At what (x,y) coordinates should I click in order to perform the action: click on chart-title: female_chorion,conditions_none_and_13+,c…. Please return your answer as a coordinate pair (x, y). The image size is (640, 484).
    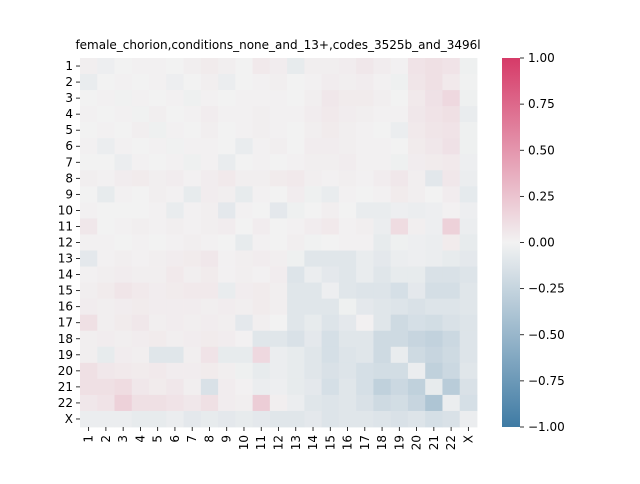
    Looking at the image, I should click on (277, 45).